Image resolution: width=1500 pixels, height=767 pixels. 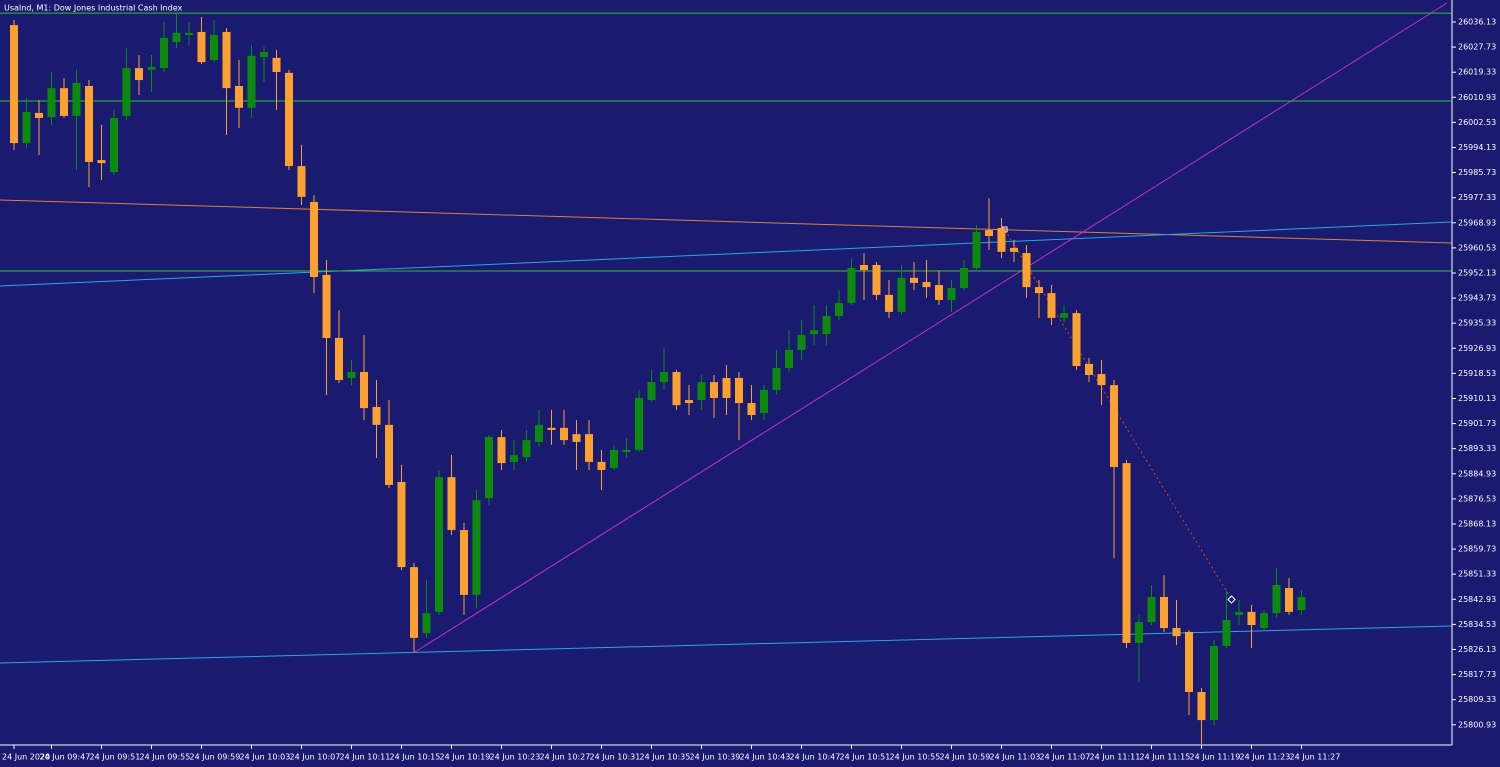 What do you see at coordinates (415, 757) in the screenshot?
I see `x-tick-label: 24 Jun 10:15` at bounding box center [415, 757].